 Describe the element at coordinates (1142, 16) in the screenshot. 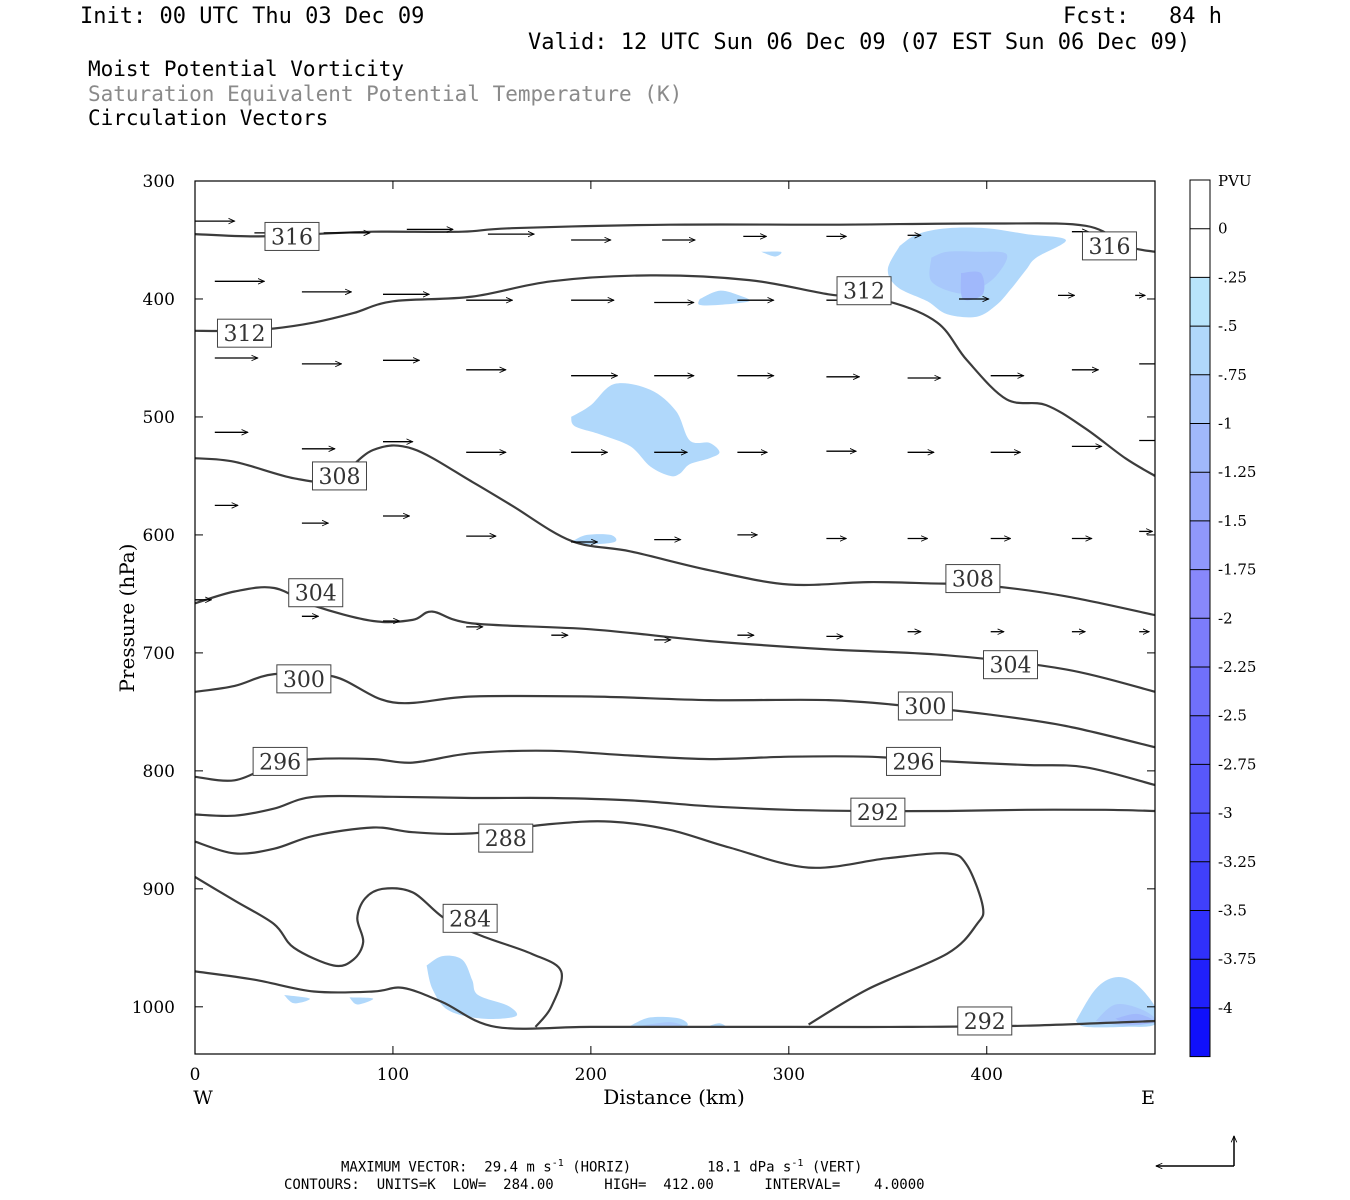

I see `forecast-hour: Fcst: 84 h` at that location.